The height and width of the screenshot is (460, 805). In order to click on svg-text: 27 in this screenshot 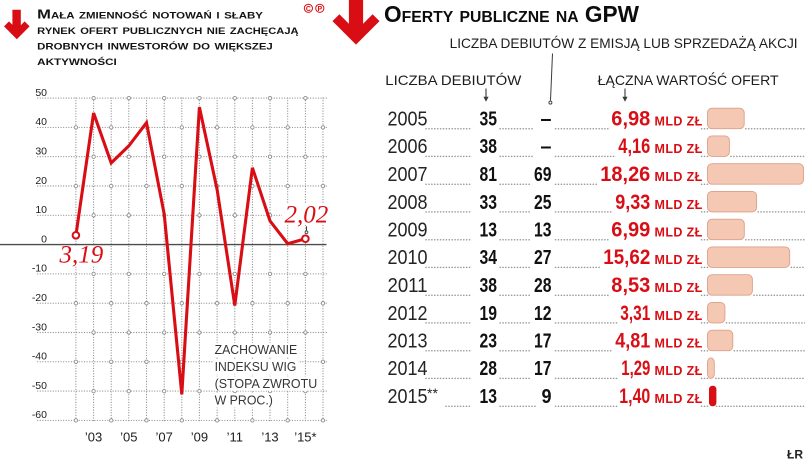, I will do `click(543, 258)`.